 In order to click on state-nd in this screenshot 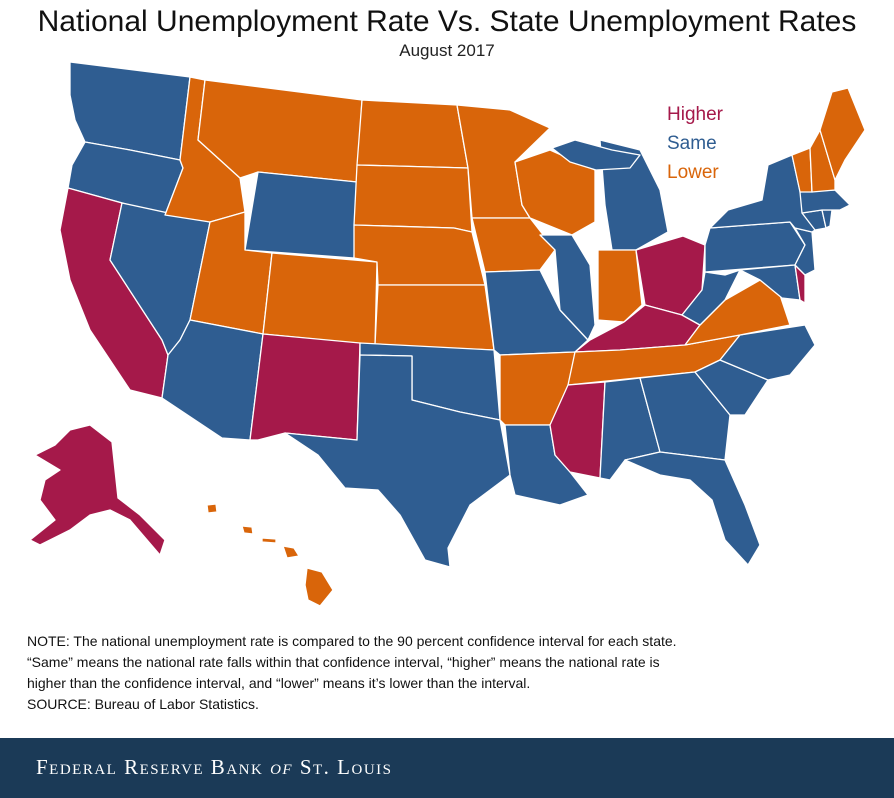, I will do `click(412, 134)`.